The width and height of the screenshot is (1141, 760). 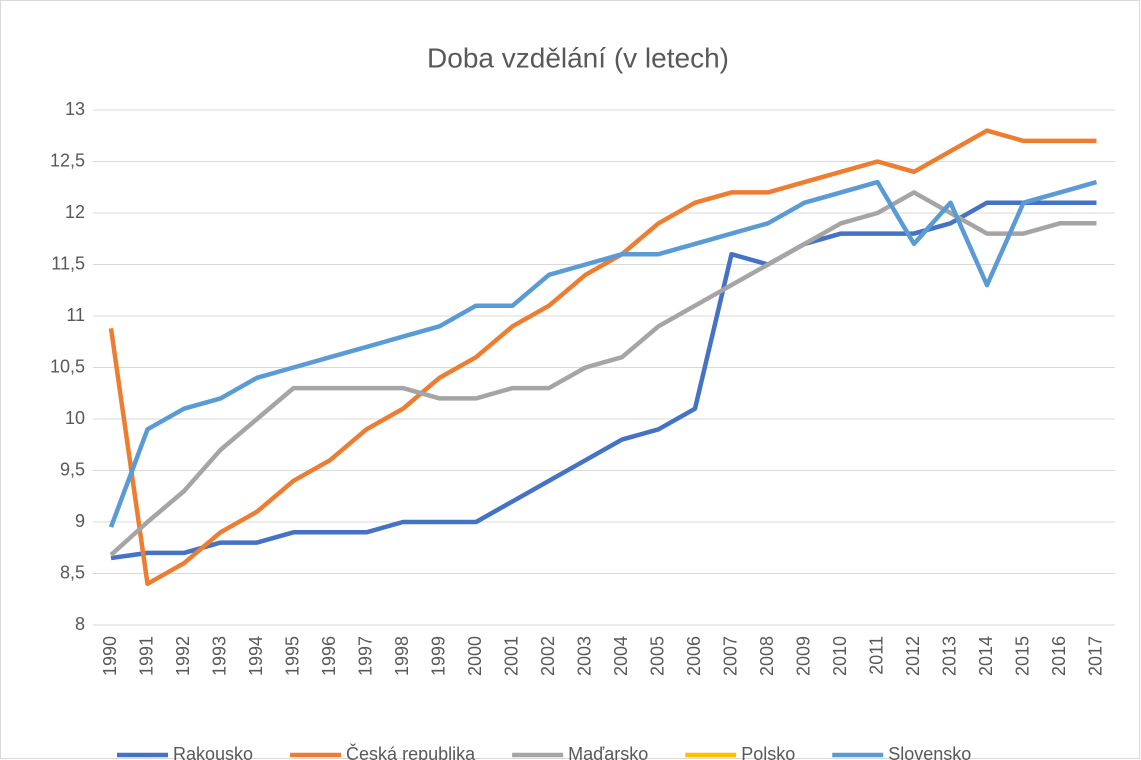 I want to click on y-tick-label: 11,5, so click(x=68, y=263).